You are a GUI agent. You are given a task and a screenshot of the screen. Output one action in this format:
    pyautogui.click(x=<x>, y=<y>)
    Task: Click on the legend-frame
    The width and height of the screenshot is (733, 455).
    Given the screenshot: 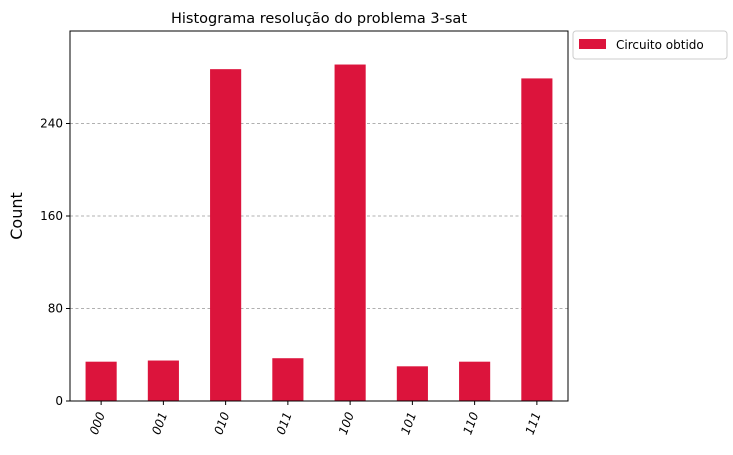 What is the action you would take?
    pyautogui.click(x=650, y=45)
    